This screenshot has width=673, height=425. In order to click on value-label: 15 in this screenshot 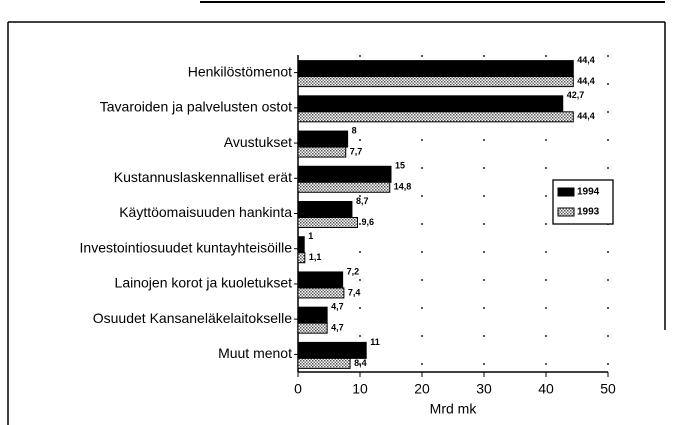, I will do `click(400, 166)`.